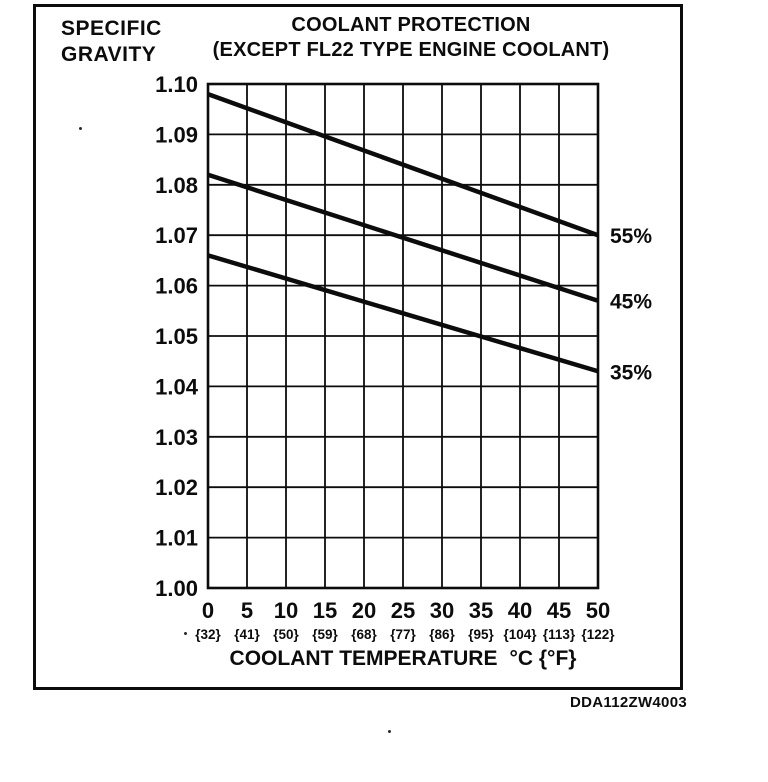 This screenshot has width=768, height=782. What do you see at coordinates (598, 610) in the screenshot?
I see `x-tick-label-c: 50` at bounding box center [598, 610].